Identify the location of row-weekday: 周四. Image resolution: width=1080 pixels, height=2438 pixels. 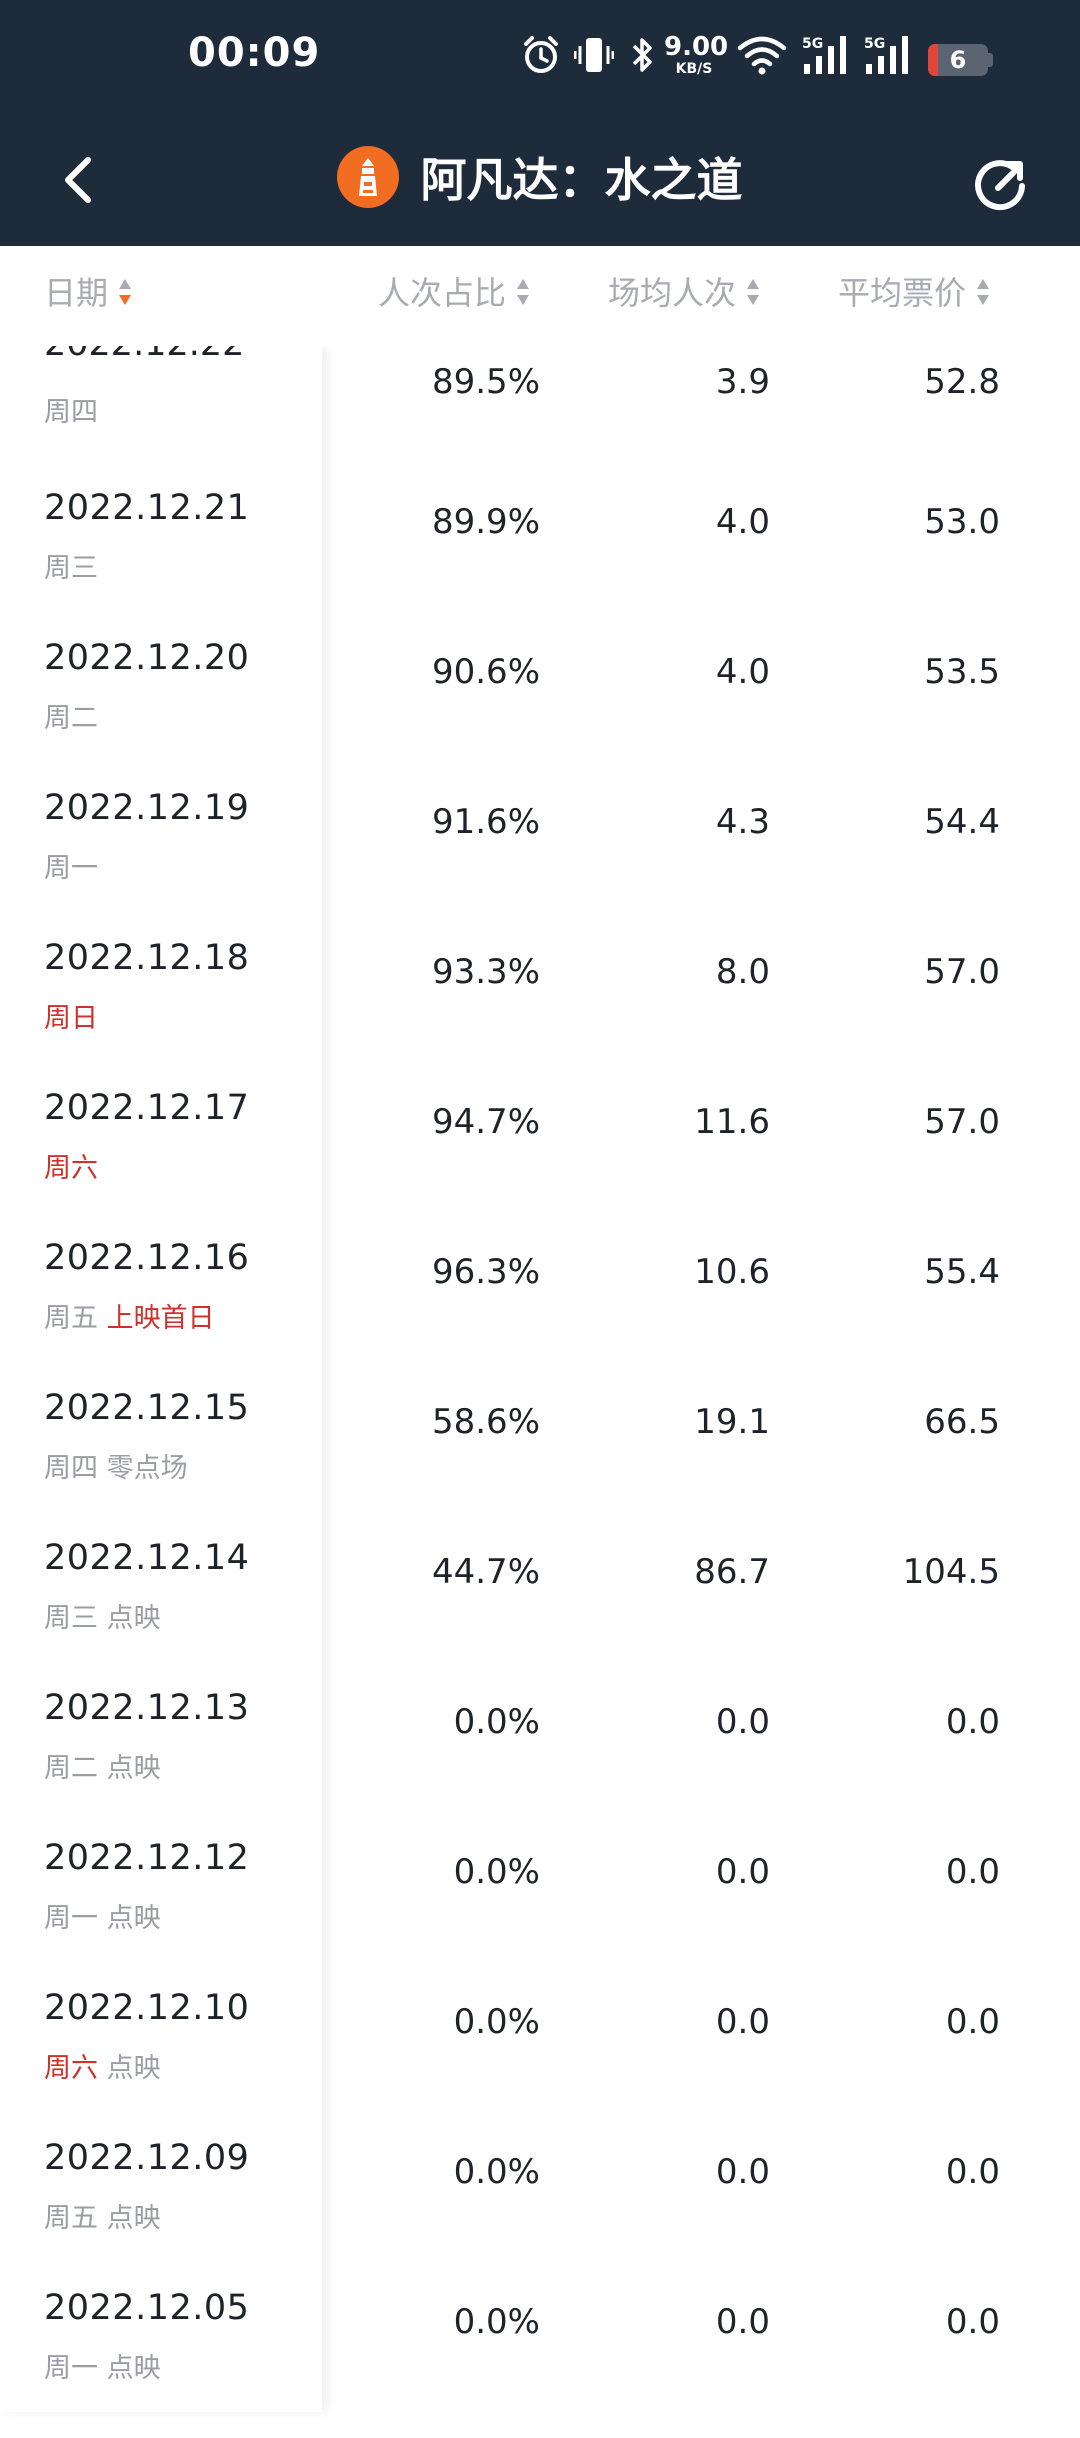
(71, 412).